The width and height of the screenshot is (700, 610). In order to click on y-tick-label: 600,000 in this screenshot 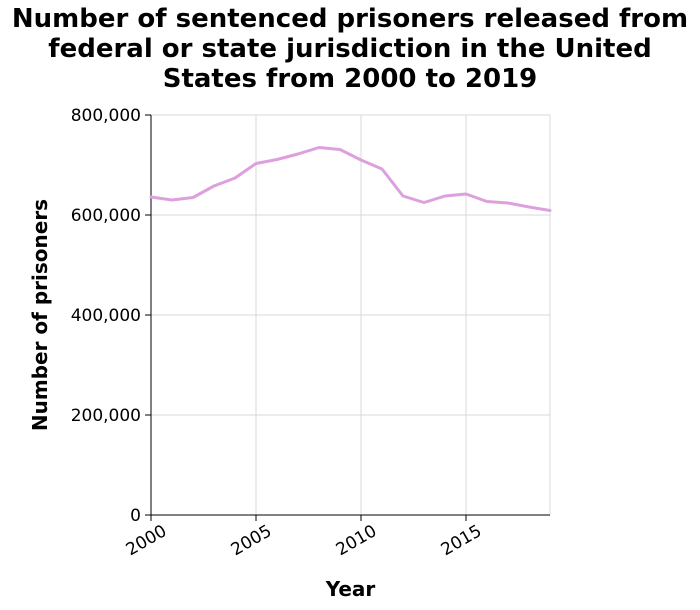, I will do `click(106, 216)`.